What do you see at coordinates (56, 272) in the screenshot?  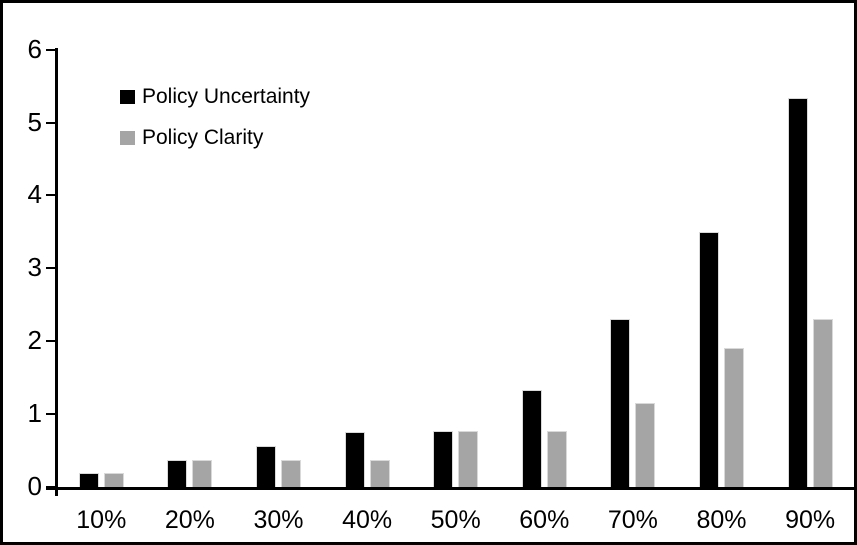 I see `y-axis-line` at bounding box center [56, 272].